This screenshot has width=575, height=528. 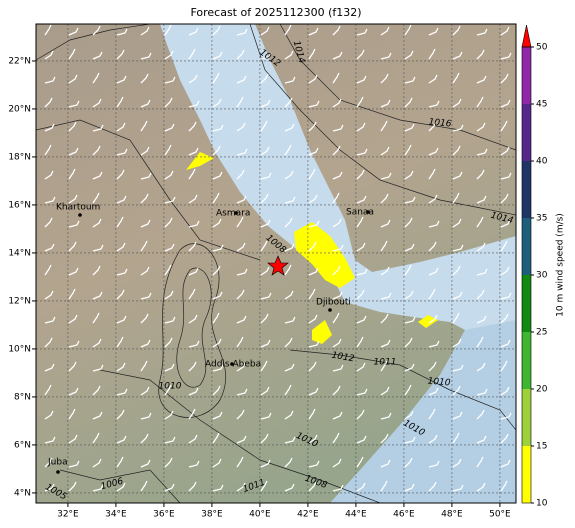 What do you see at coordinates (542, 504) in the screenshot?
I see `colorbar-tick-label: 10` at bounding box center [542, 504].